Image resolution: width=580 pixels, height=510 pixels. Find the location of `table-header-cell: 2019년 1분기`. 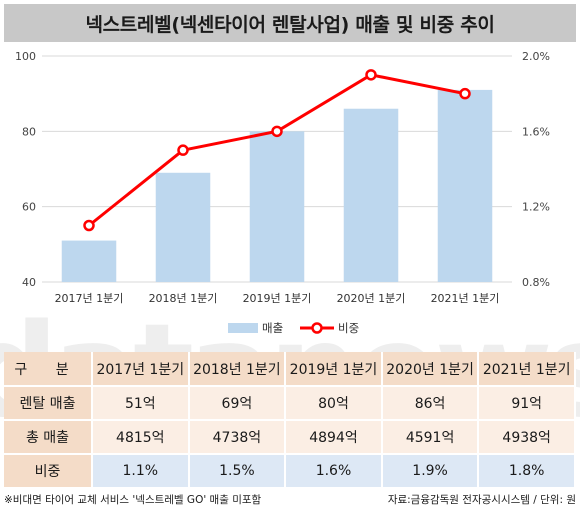

table-header-cell: 2019년 1분기 is located at coordinates (334, 369).